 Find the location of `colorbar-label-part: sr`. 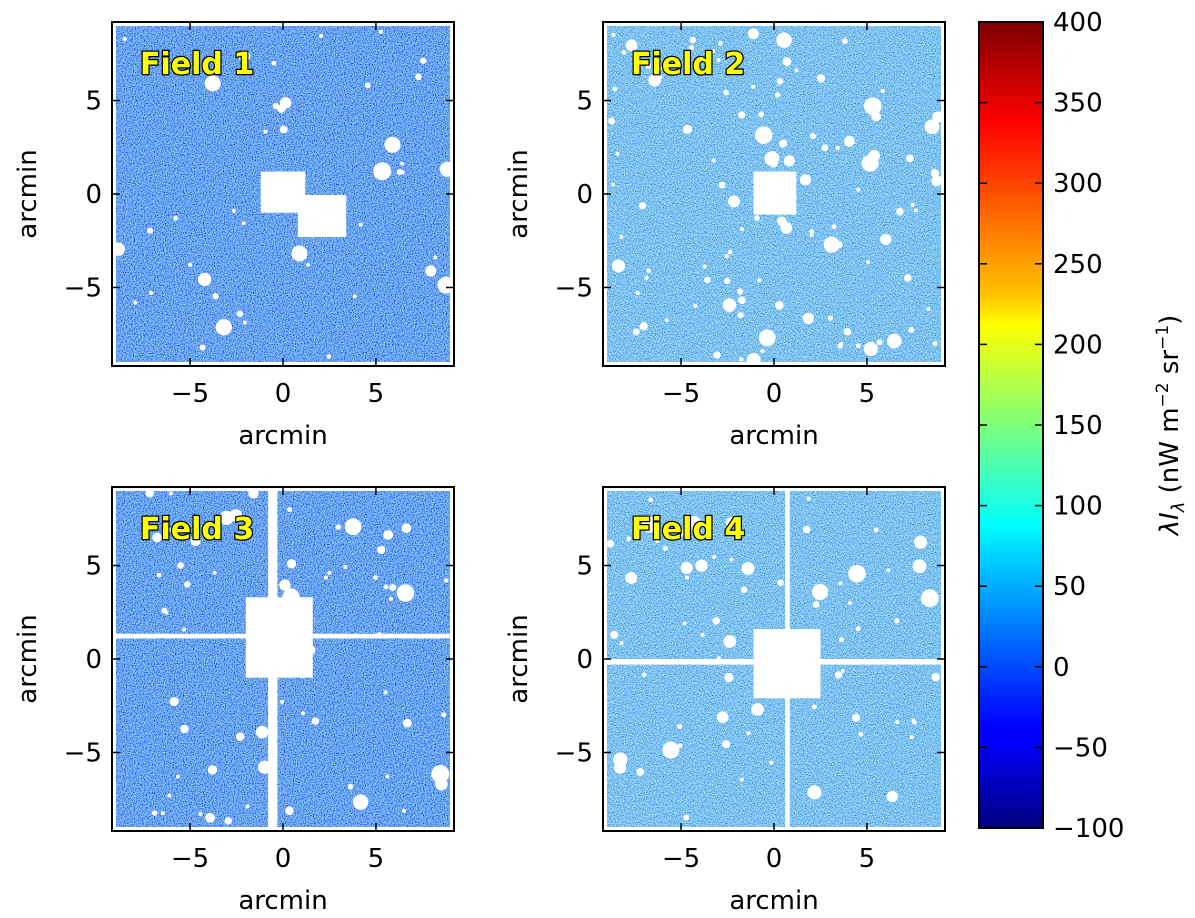

colorbar-label-part: sr is located at coordinates (1170, 366).